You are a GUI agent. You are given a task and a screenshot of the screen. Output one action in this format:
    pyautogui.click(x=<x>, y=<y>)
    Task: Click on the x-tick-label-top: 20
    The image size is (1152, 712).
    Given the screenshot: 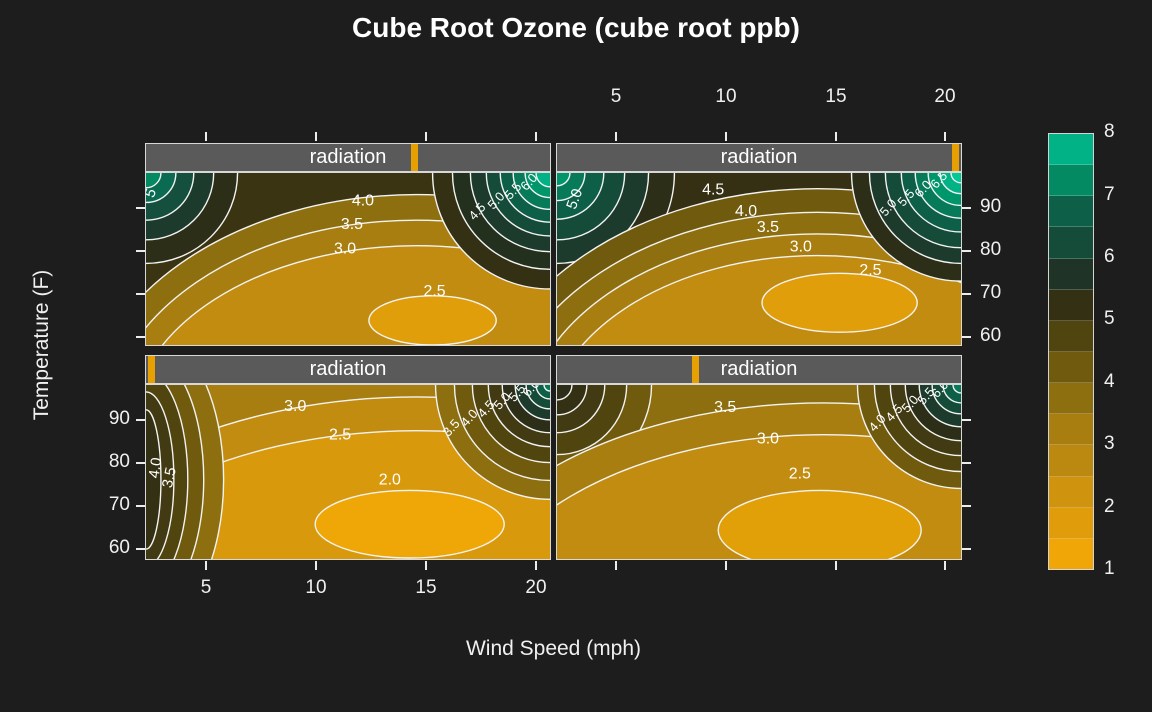 What is the action you would take?
    pyautogui.click(x=945, y=96)
    